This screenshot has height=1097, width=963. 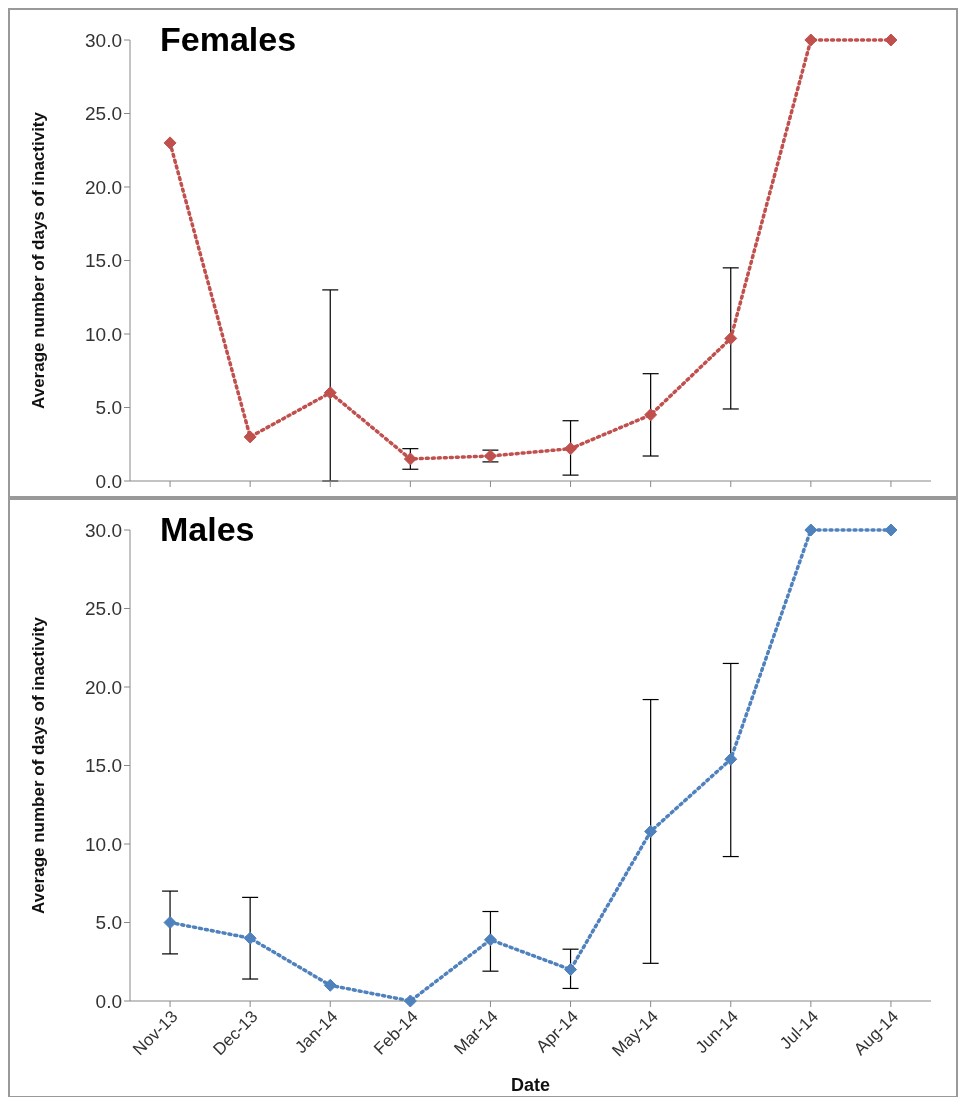 I want to click on chart-title: Females, so click(x=228, y=39).